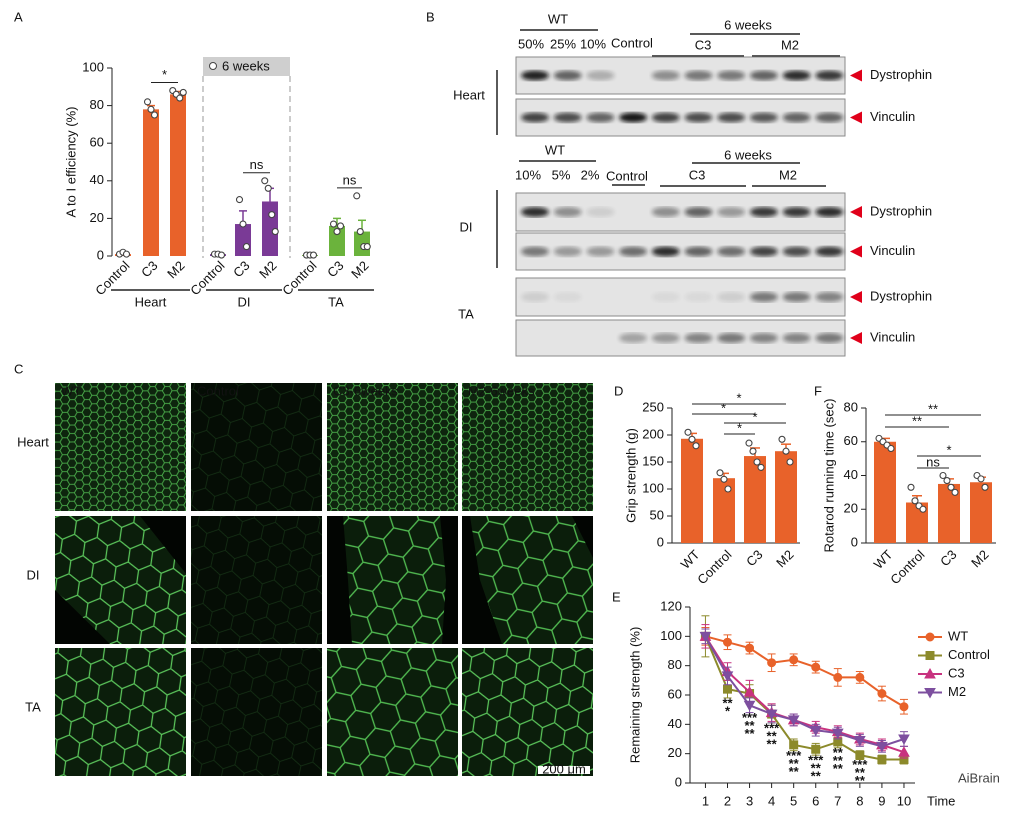 The height and width of the screenshot is (826, 1036). What do you see at coordinates (904, 800) in the screenshot?
I see `x-tick-label: 10` at bounding box center [904, 800].